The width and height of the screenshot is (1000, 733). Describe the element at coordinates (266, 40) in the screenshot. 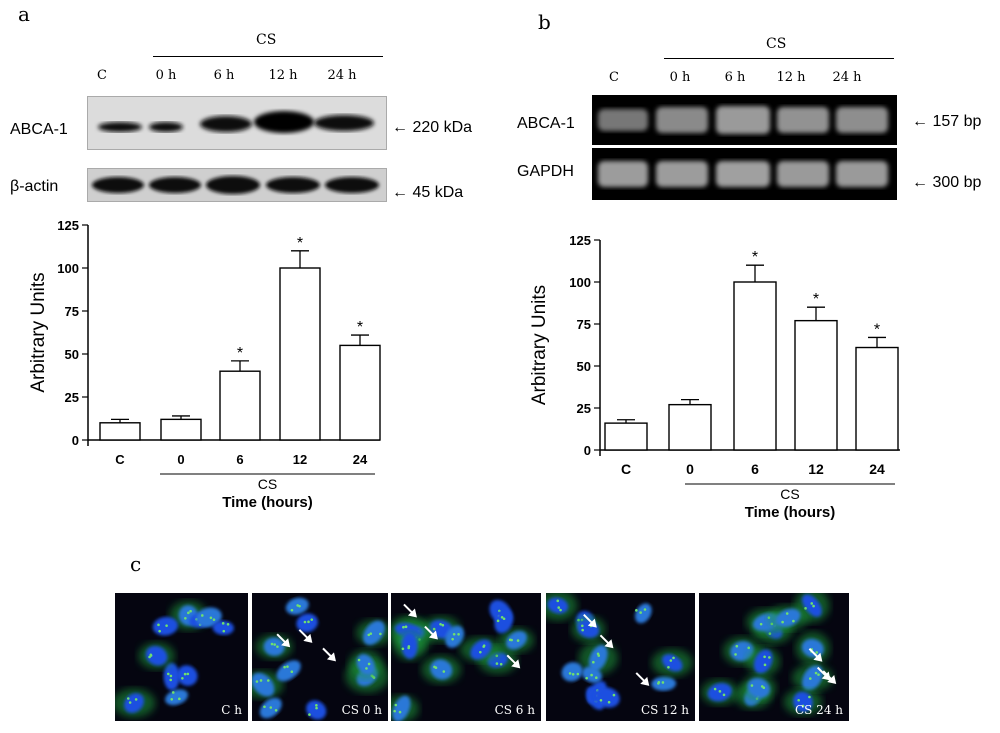

I see `blot-a-group-label: CS` at that location.